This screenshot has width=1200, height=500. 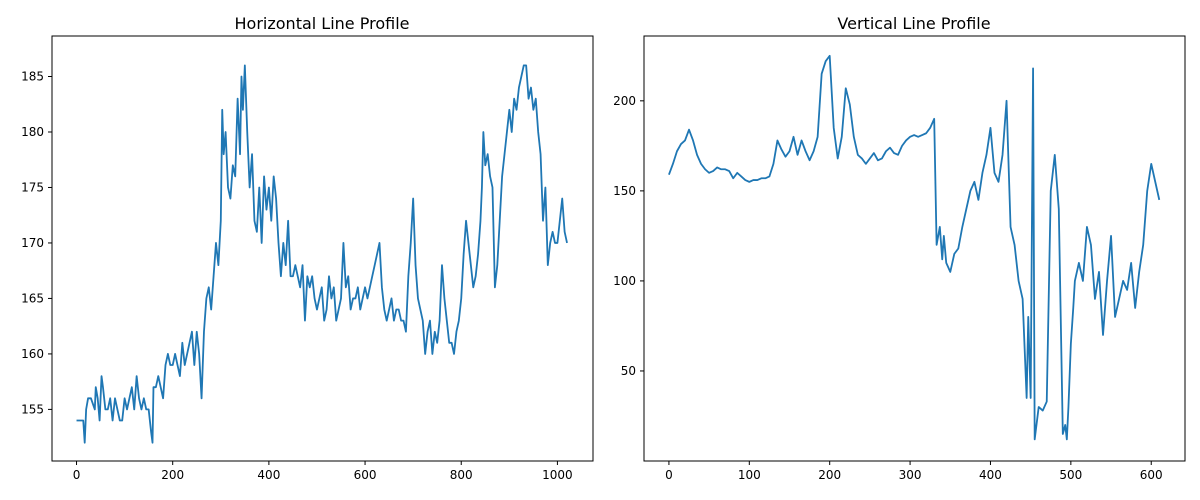 I want to click on horizontal-profile-y-tick-label: 185, so click(x=32, y=77).